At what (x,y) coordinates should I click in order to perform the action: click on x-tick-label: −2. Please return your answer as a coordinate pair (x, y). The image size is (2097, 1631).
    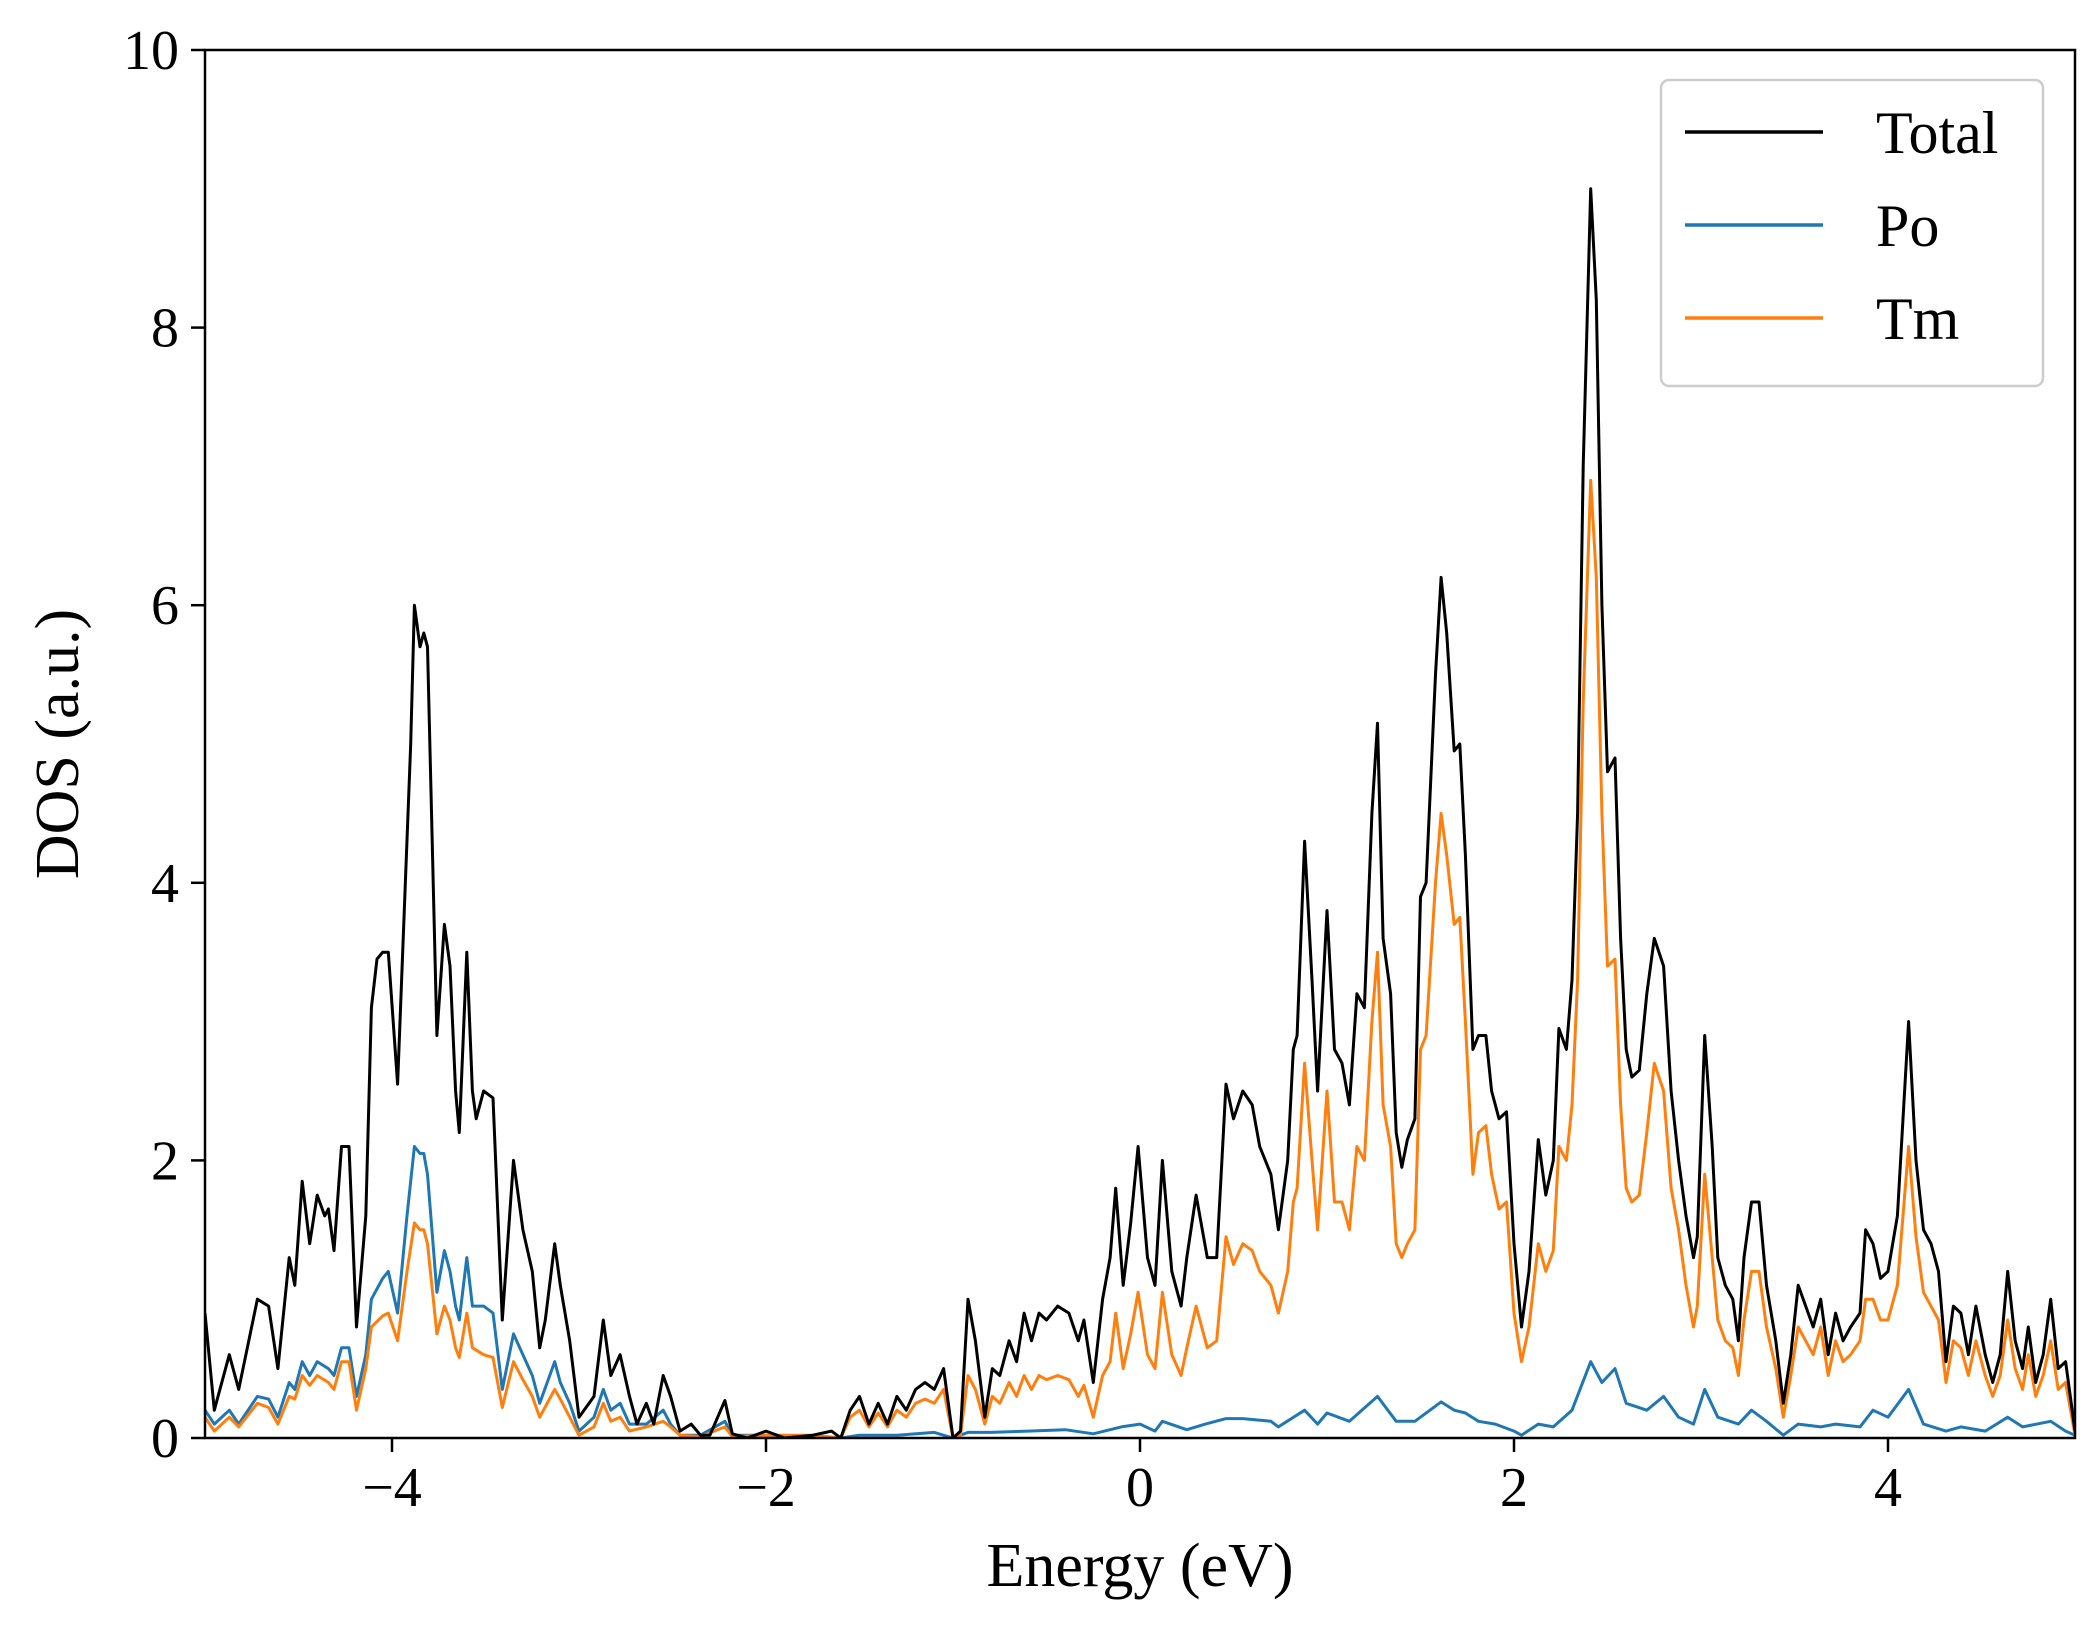
    Looking at the image, I should click on (766, 1488).